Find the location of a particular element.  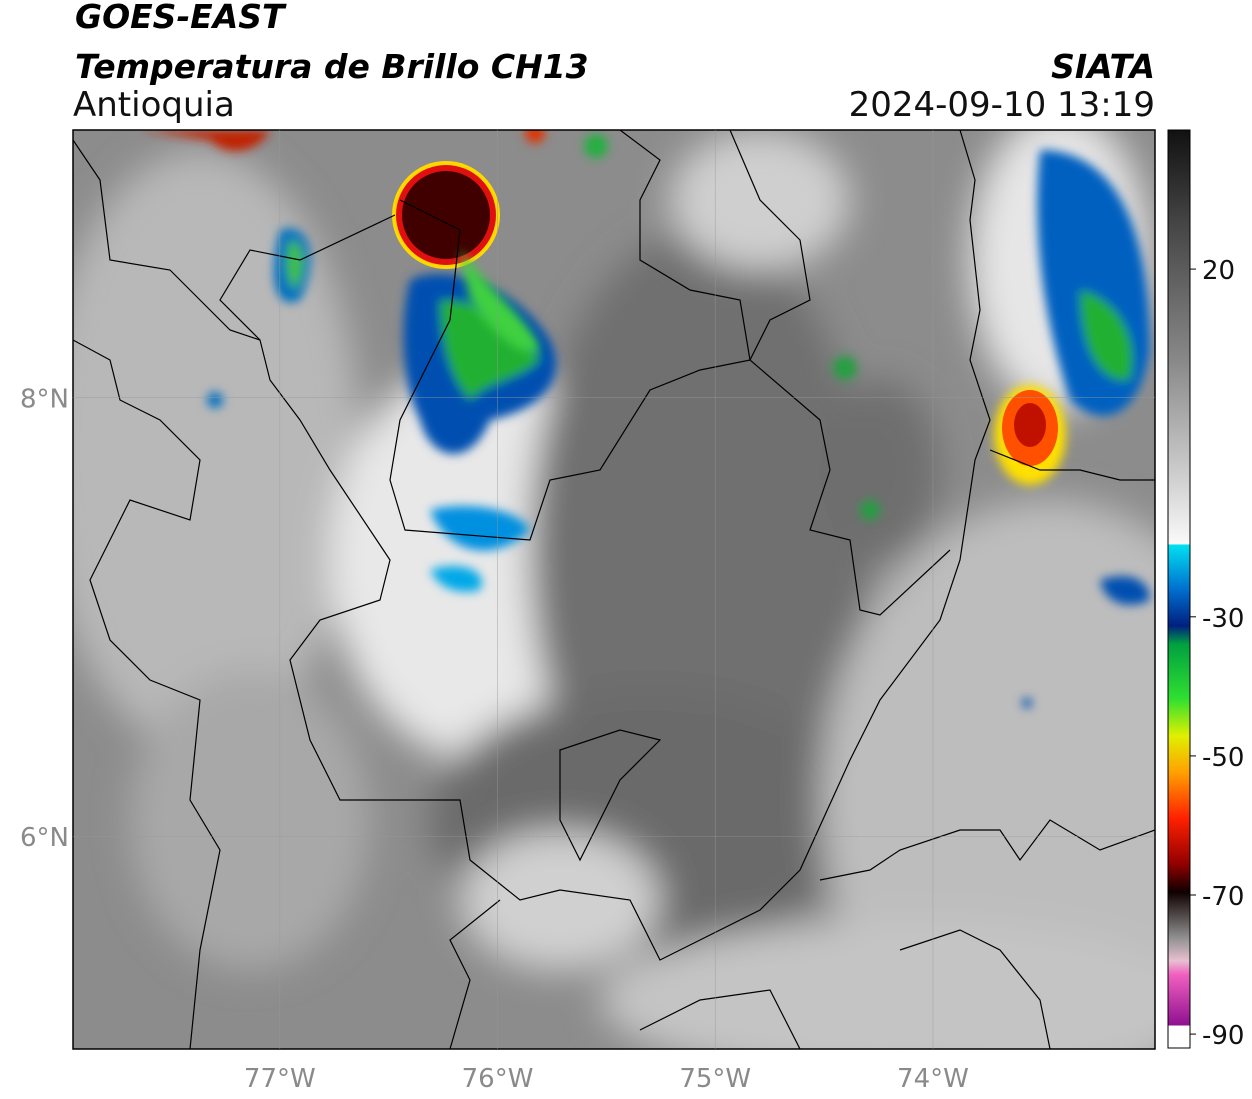

title-satellite: GOES-EAST is located at coordinates (181, 18).